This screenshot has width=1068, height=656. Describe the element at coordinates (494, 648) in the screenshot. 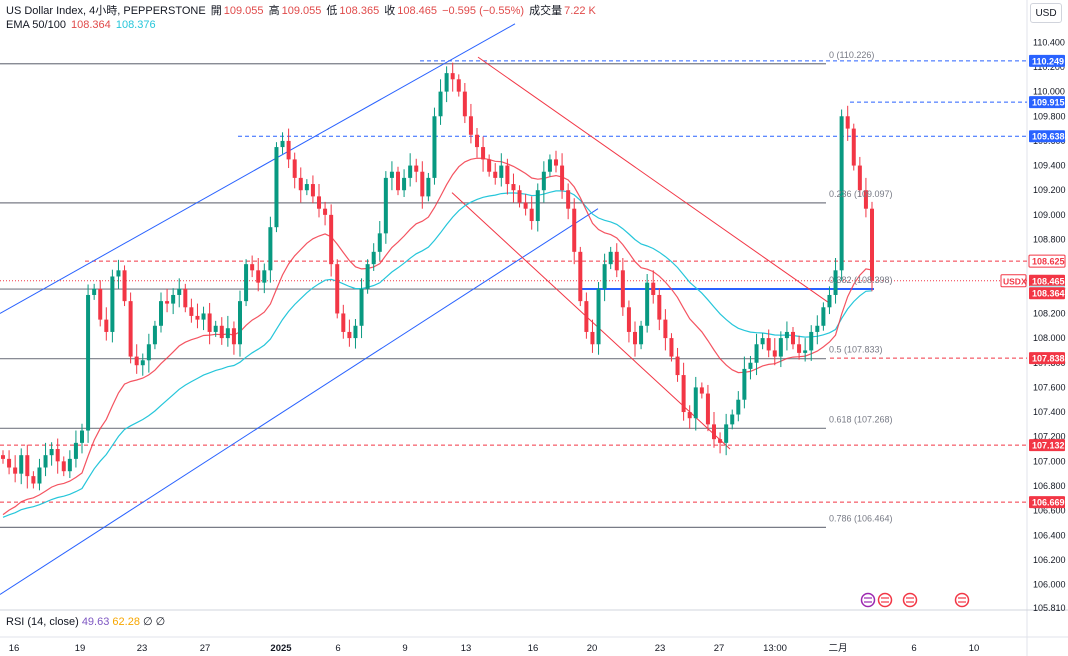

I see `time-axis: 16 19 23 27 2025 6 9 13 16 20 23 27 13:00 二月 6 10` at that location.